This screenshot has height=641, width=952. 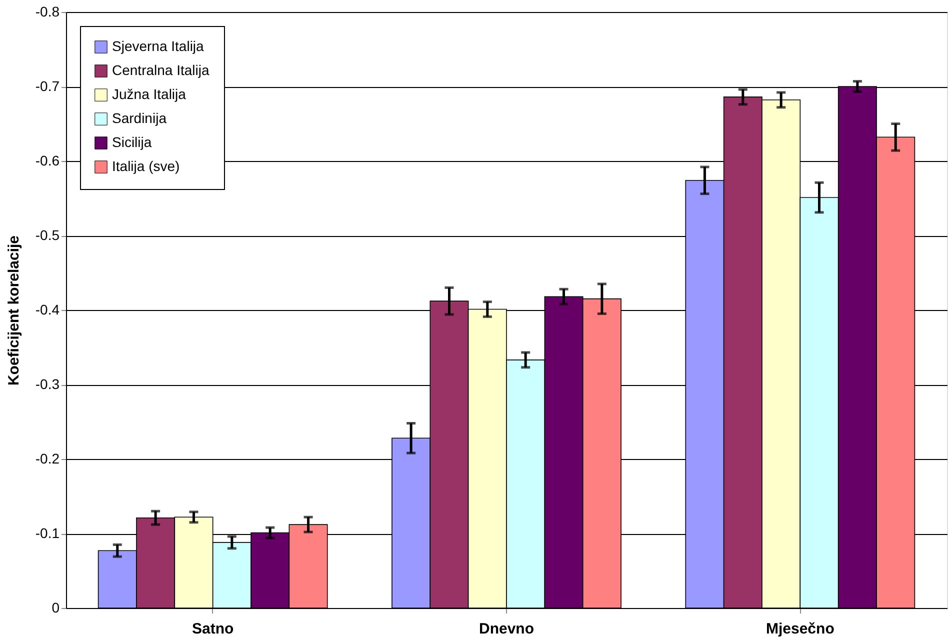 I want to click on legend-label: Italija (sve), so click(x=146, y=166).